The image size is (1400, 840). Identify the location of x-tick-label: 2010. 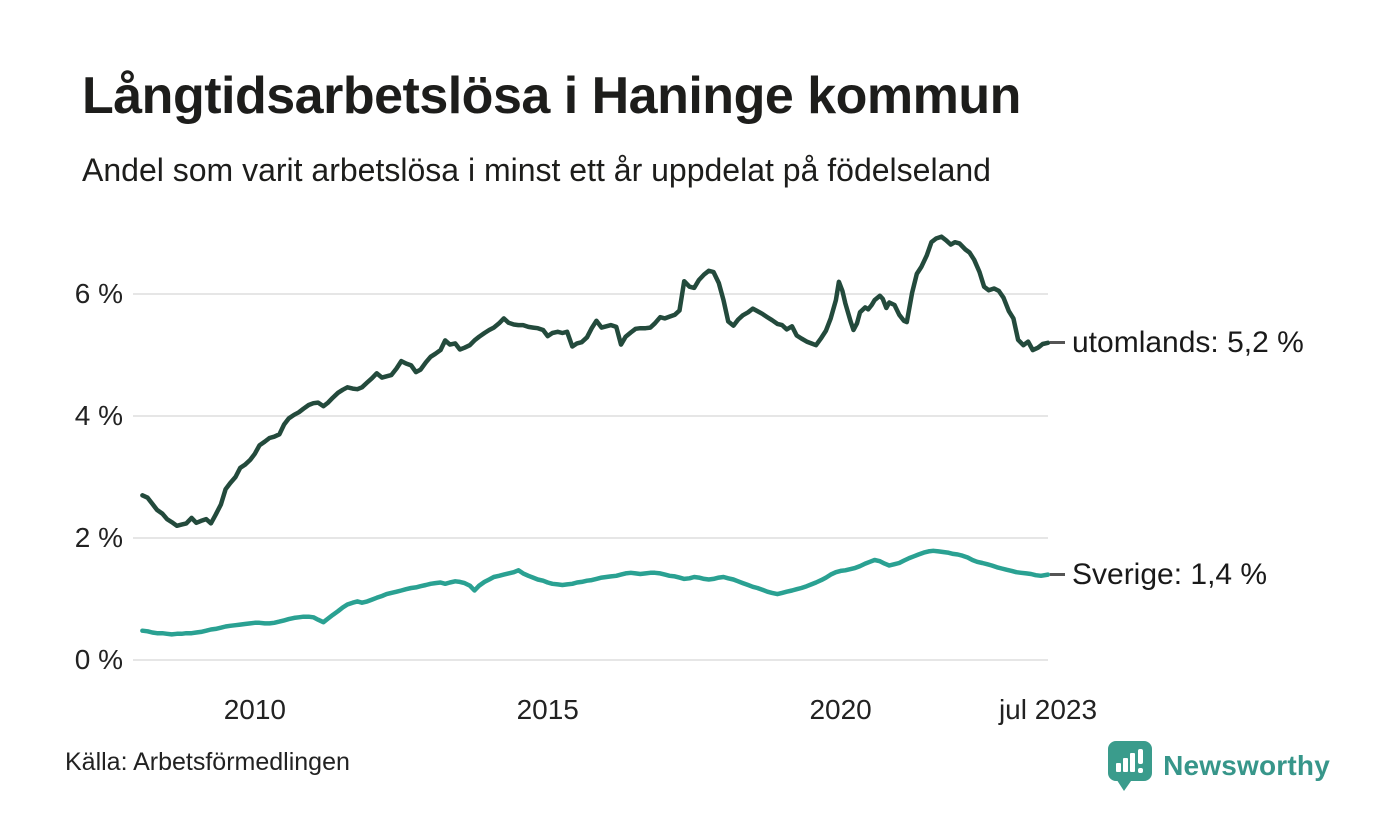
(254, 709).